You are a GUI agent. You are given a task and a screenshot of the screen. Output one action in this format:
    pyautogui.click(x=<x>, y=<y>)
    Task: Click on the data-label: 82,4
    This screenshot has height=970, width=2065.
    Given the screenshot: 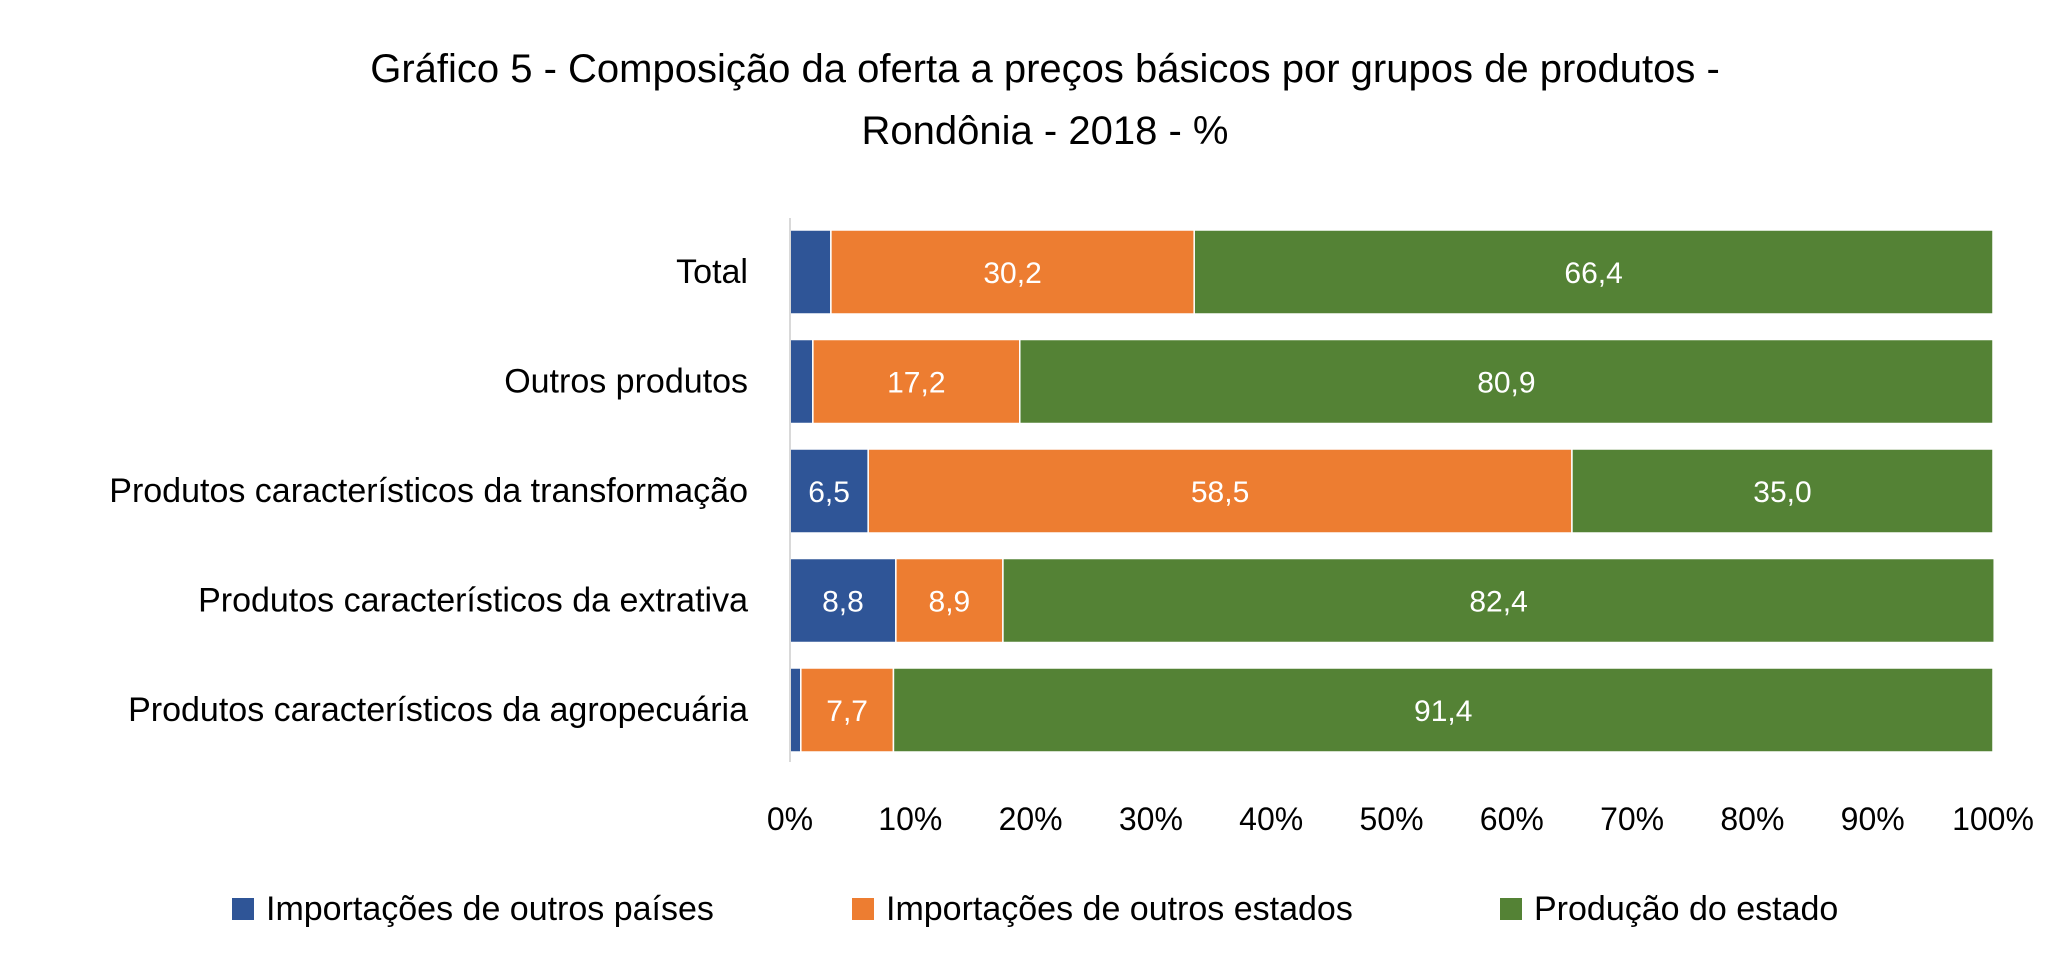 What is the action you would take?
    pyautogui.click(x=1498, y=602)
    